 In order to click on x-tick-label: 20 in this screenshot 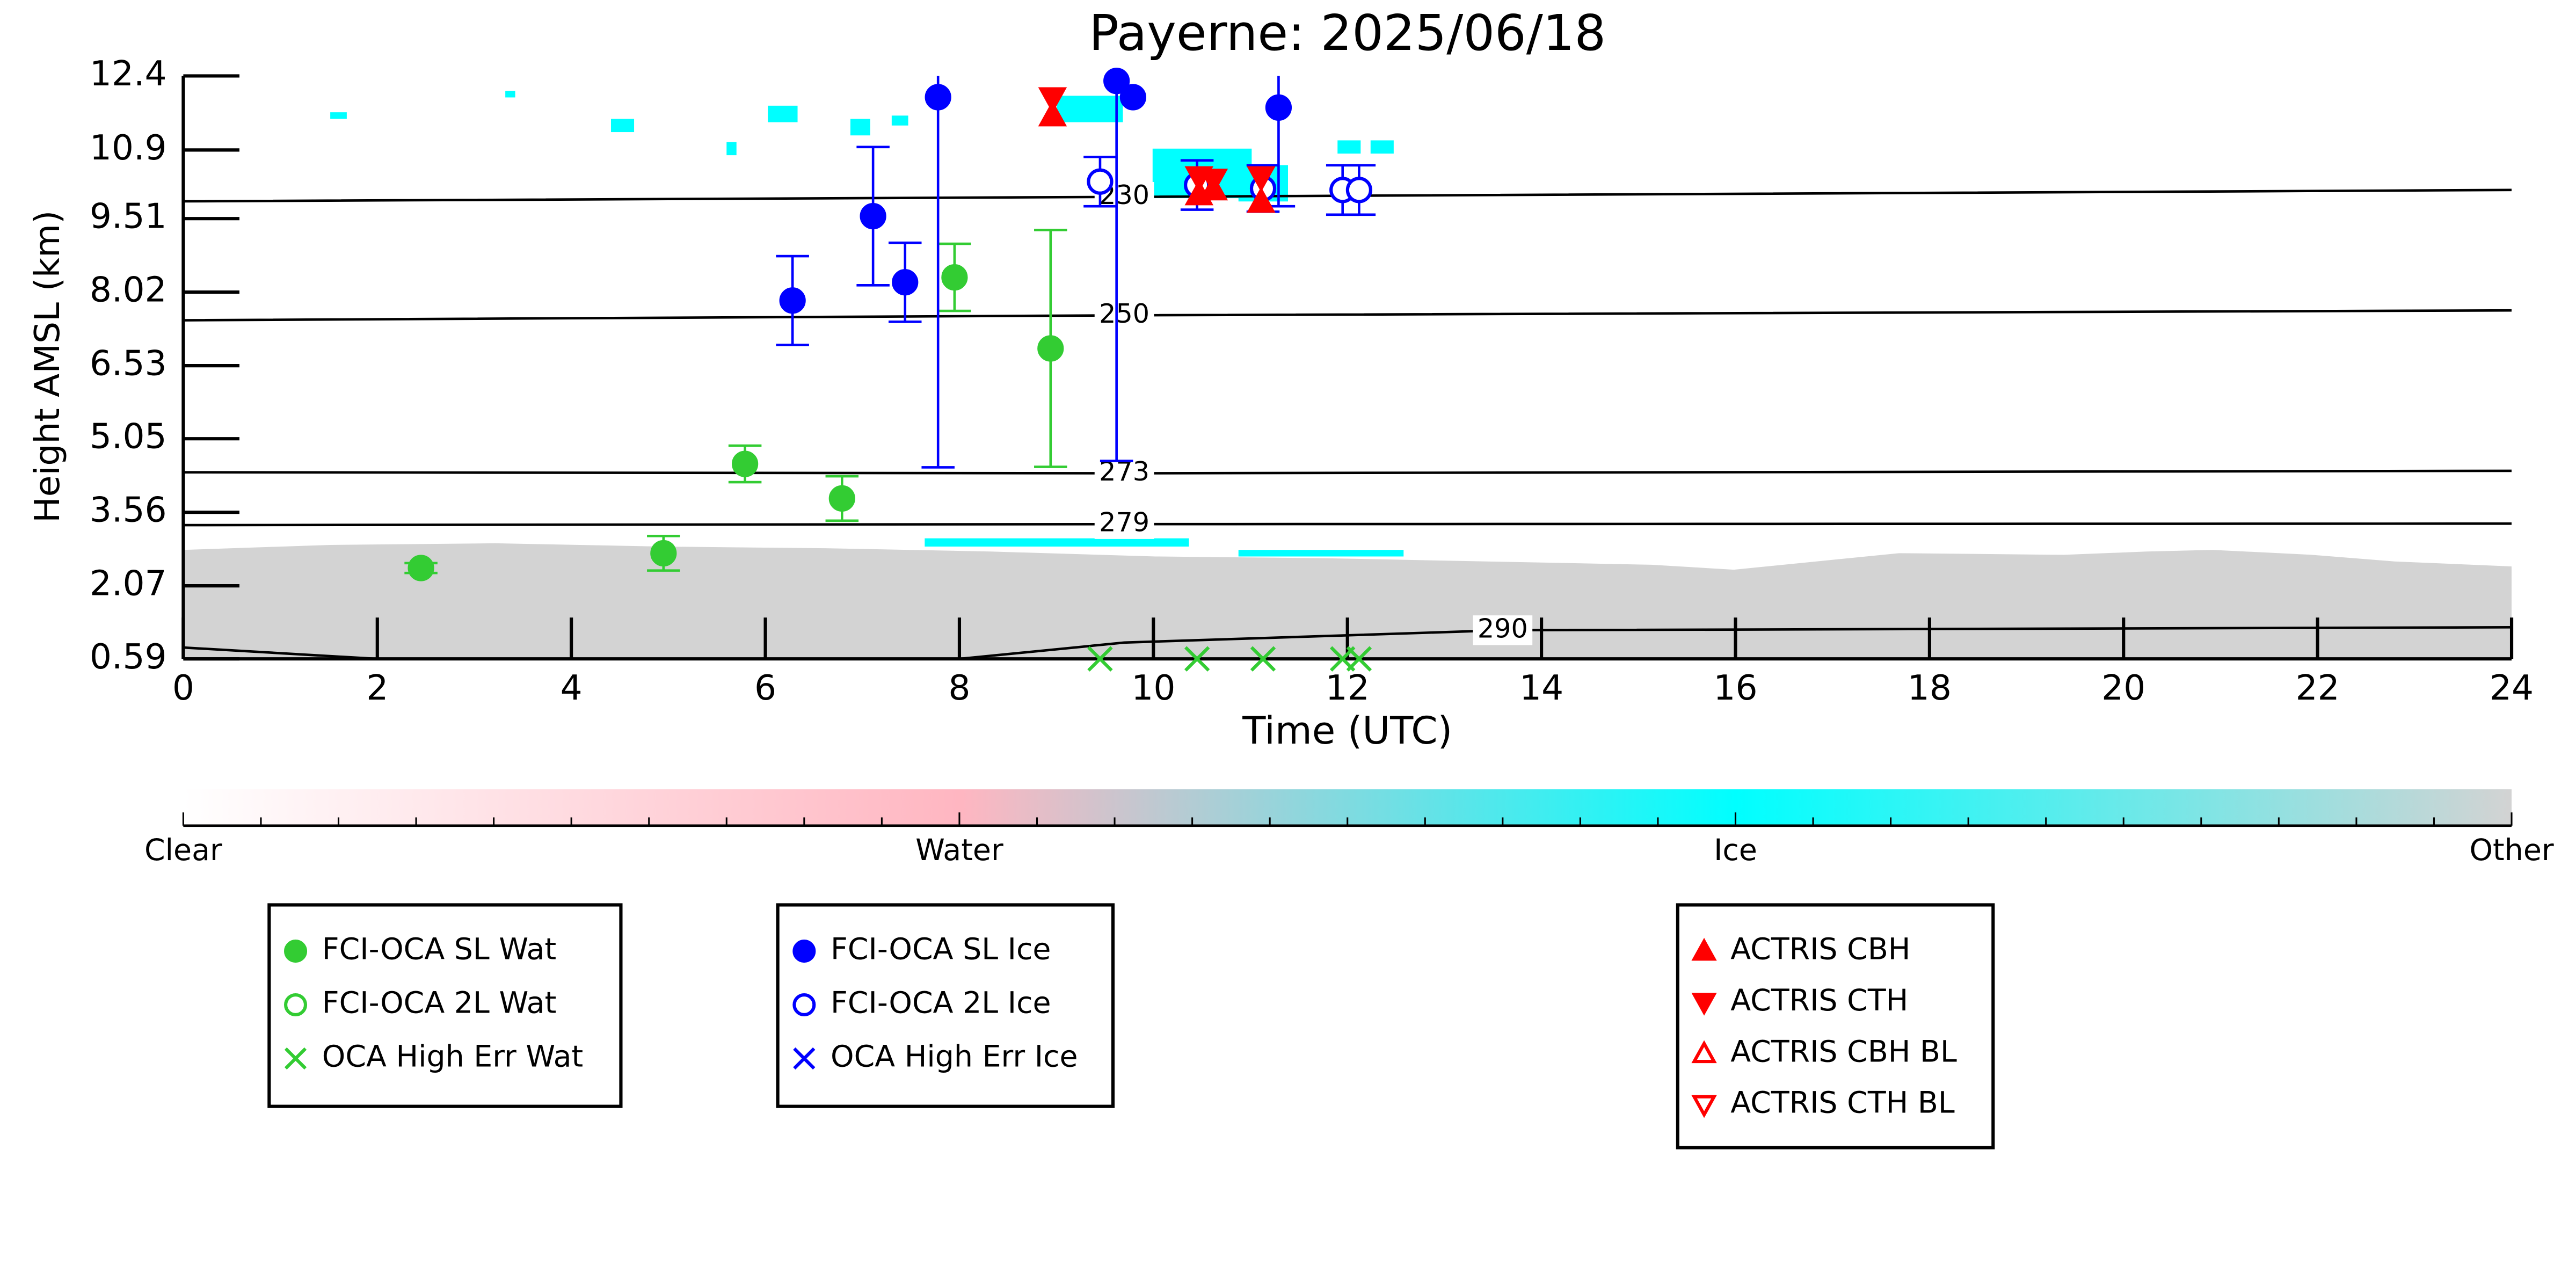, I will do `click(2123, 688)`.